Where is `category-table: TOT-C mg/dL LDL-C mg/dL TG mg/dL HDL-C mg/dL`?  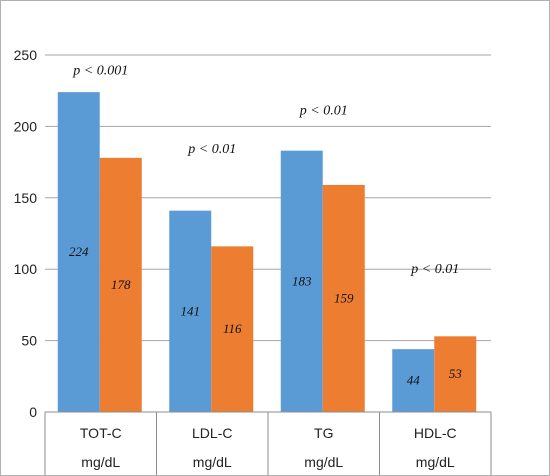 category-table: TOT-C mg/dL LDL-C mg/dL TG mg/dL HDL-C mg/dL is located at coordinates (268, 443).